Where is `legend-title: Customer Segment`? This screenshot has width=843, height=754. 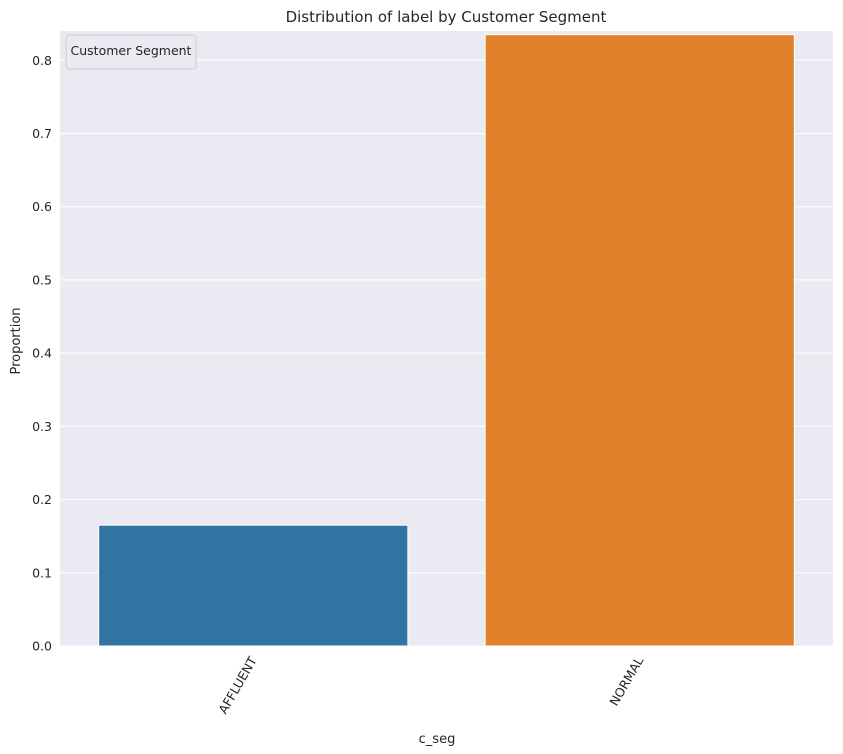 legend-title: Customer Segment is located at coordinates (131, 50).